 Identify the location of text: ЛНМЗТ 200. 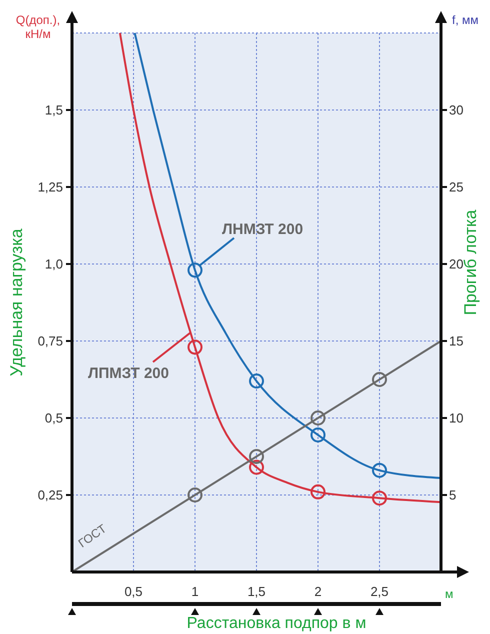
(263, 229).